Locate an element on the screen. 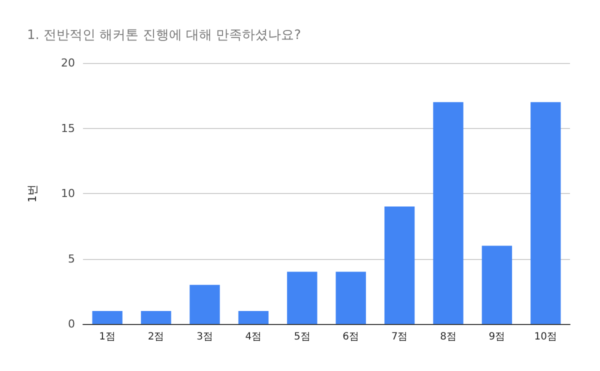  x-tick-label: 4점 is located at coordinates (253, 337).